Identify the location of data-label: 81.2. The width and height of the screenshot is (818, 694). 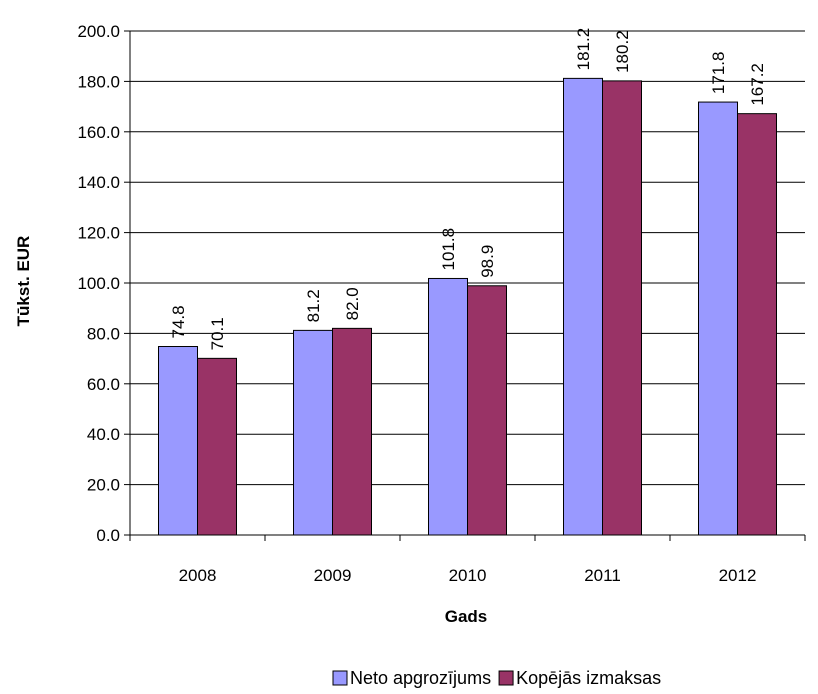
(313, 305).